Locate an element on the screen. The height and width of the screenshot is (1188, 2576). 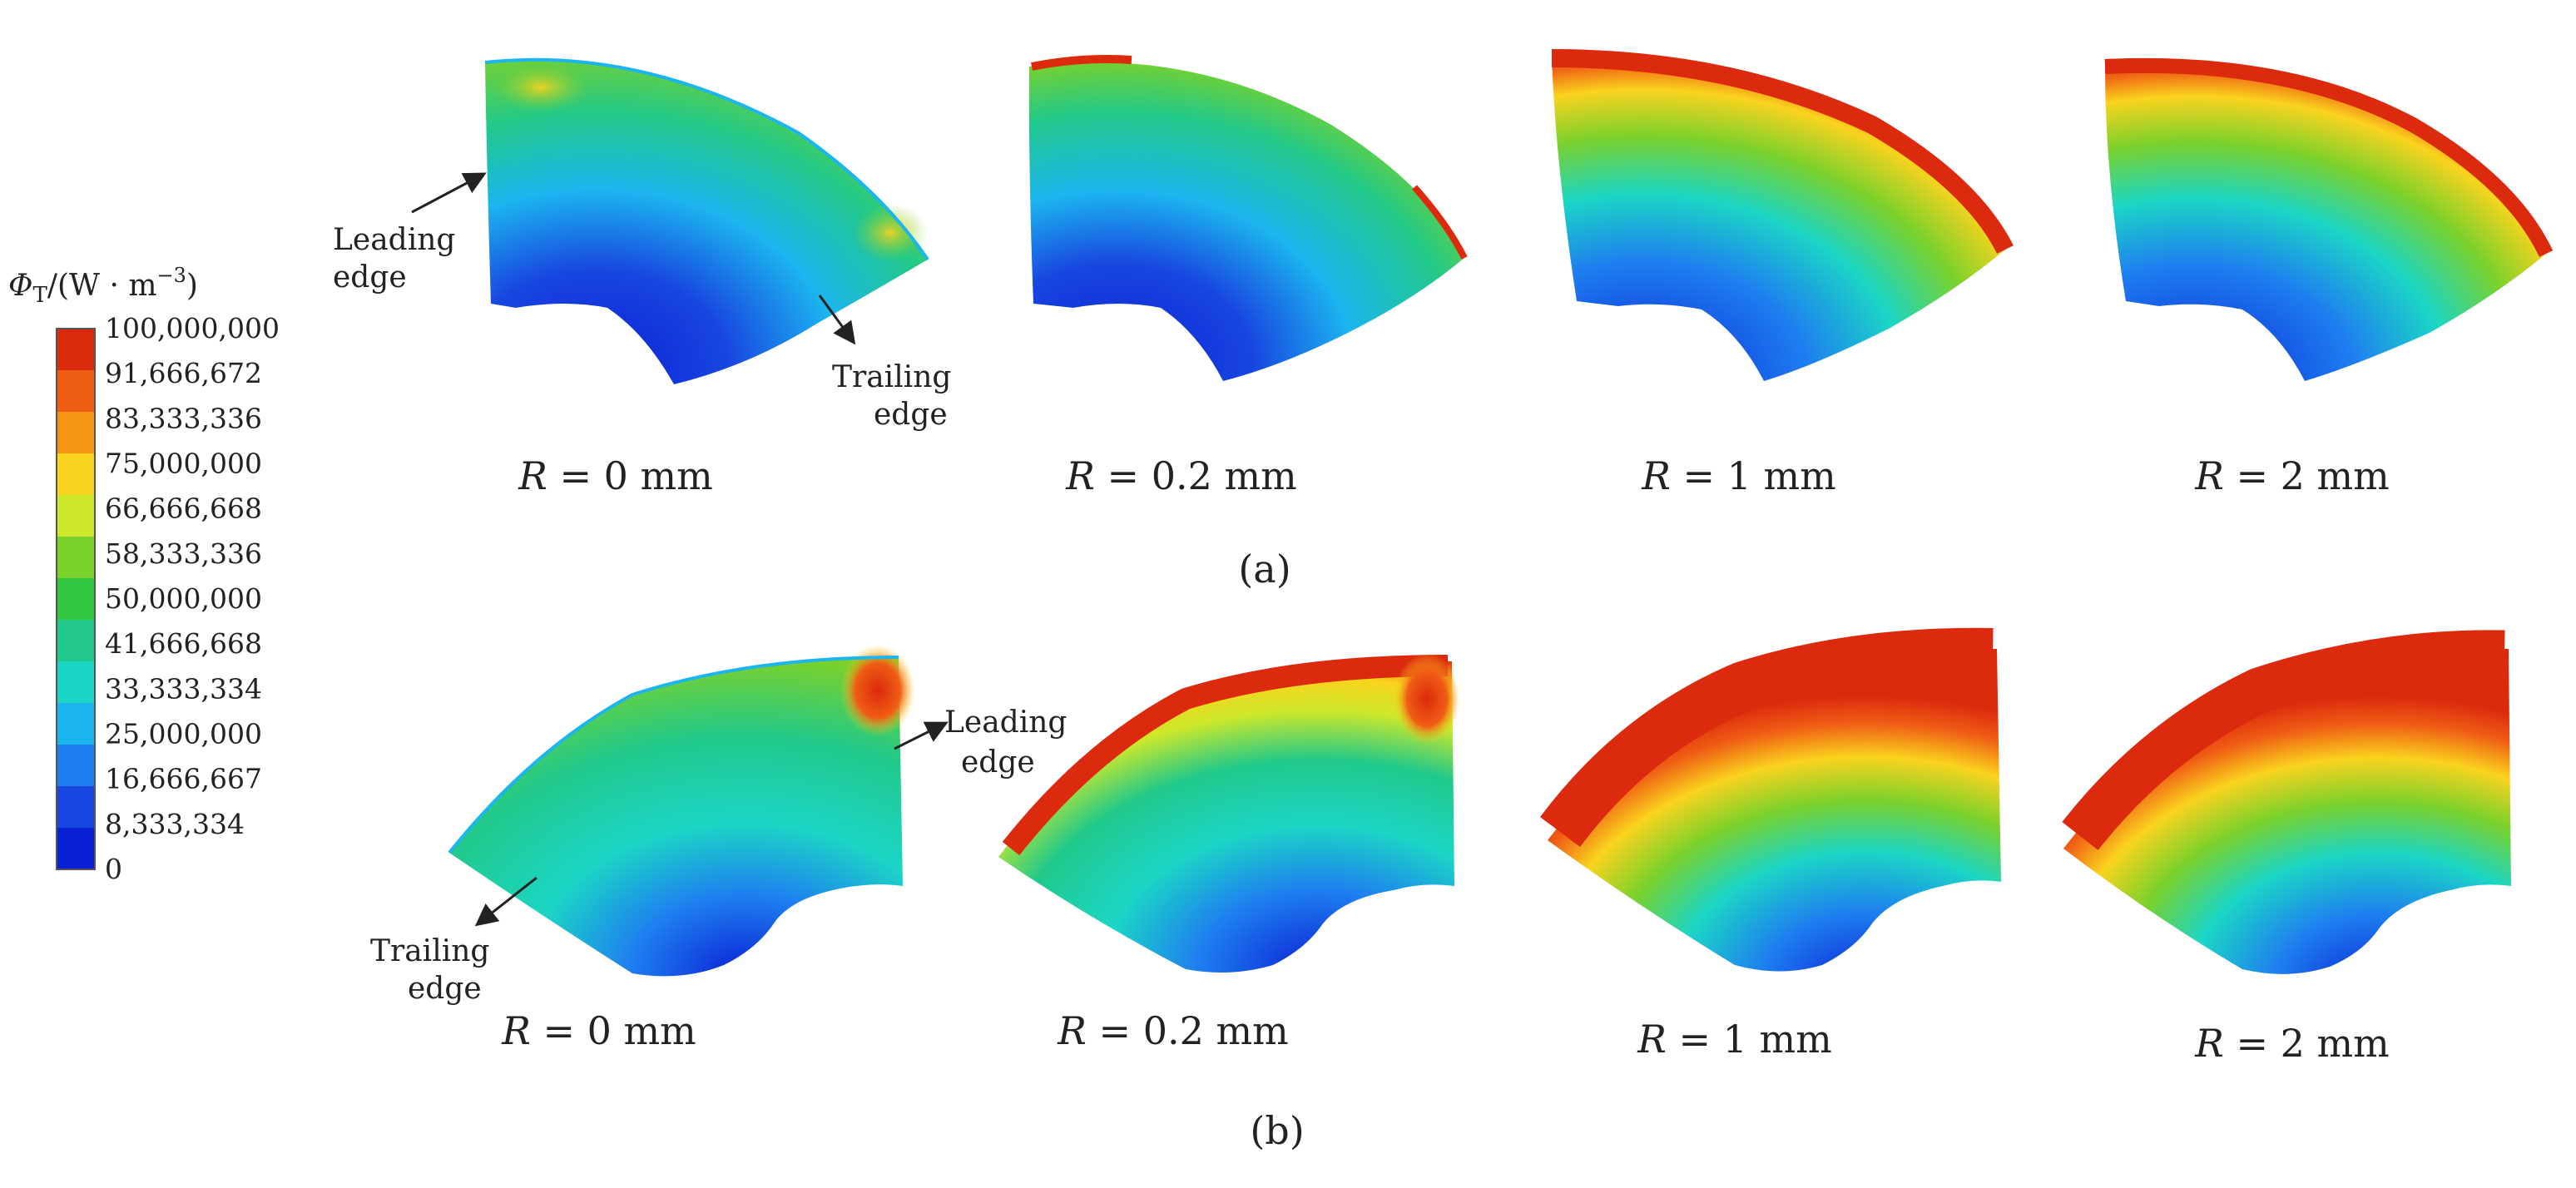
blade-b1-edge is located at coordinates (674, 755).